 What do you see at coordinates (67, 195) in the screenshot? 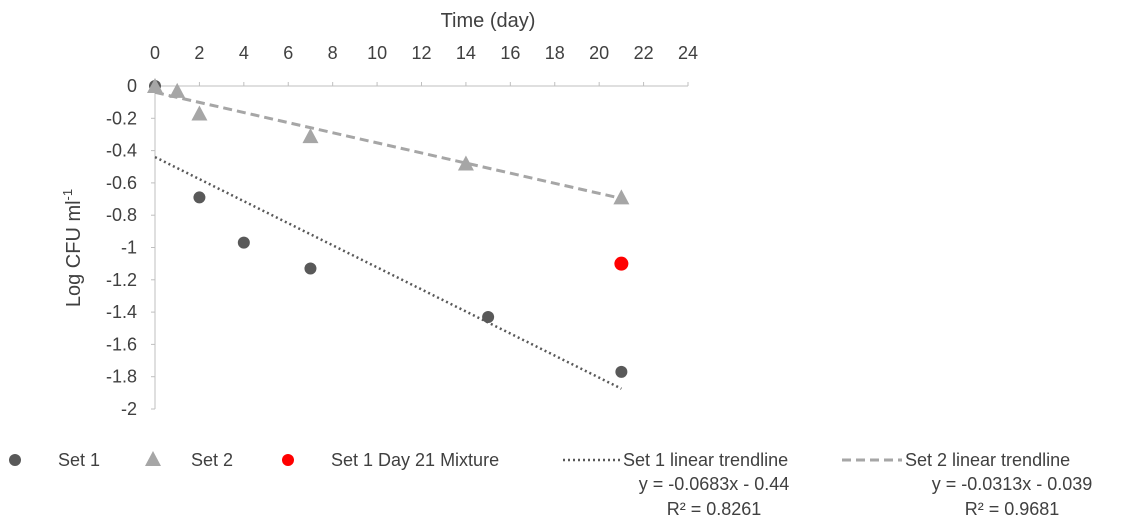
I see `y-axis-title-superscript: -1` at bounding box center [67, 195].